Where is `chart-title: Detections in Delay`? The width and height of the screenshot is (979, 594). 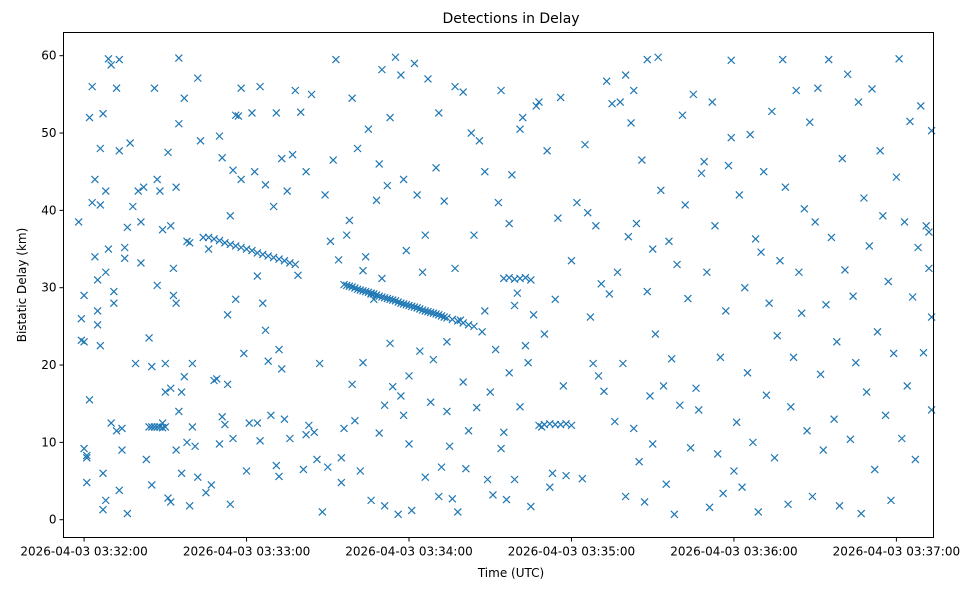 chart-title: Detections in Delay is located at coordinates (510, 19).